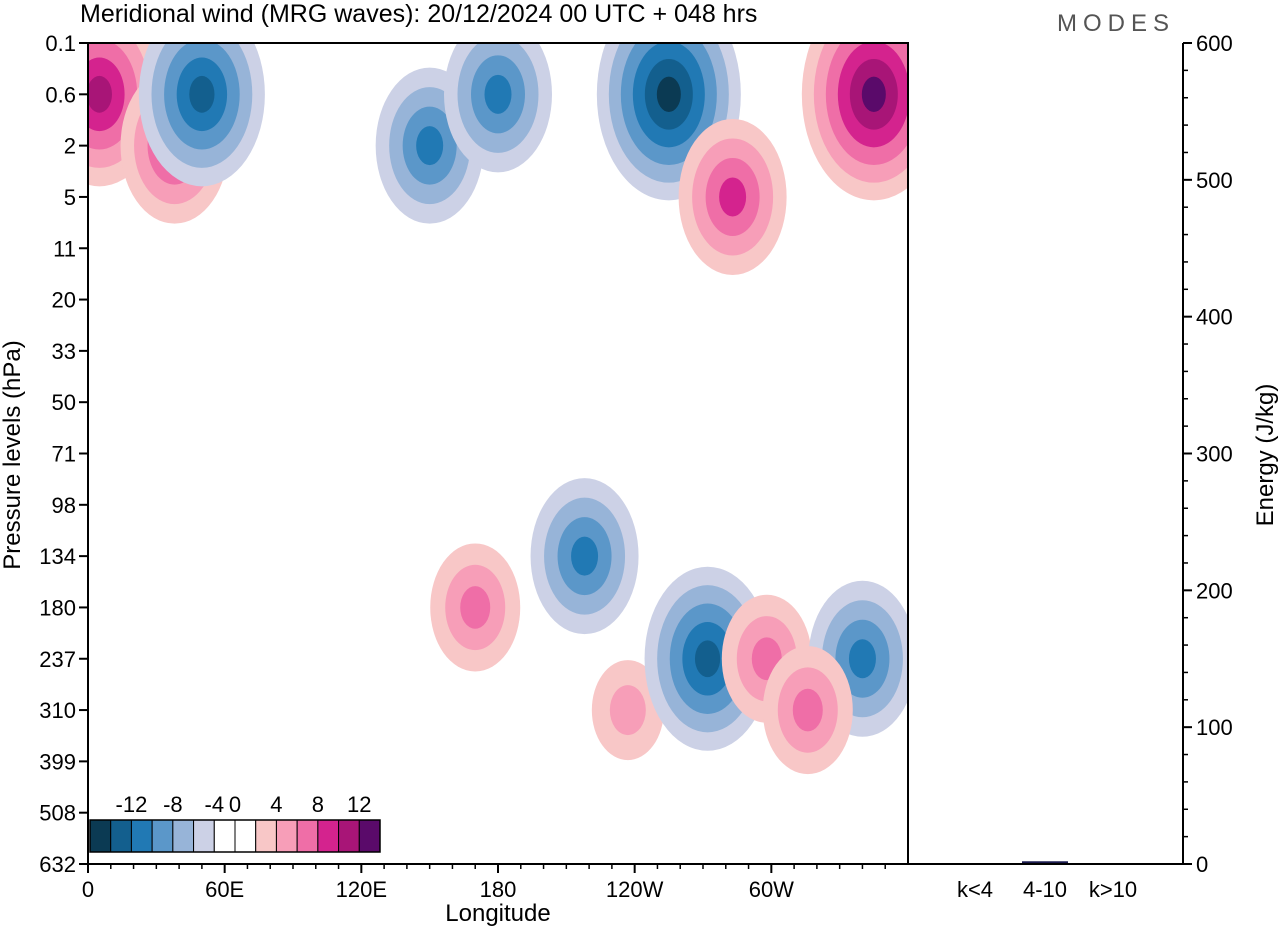 This screenshot has width=1280, height=930. What do you see at coordinates (224, 889) in the screenshot?
I see `x-tick-label: 60E` at bounding box center [224, 889].